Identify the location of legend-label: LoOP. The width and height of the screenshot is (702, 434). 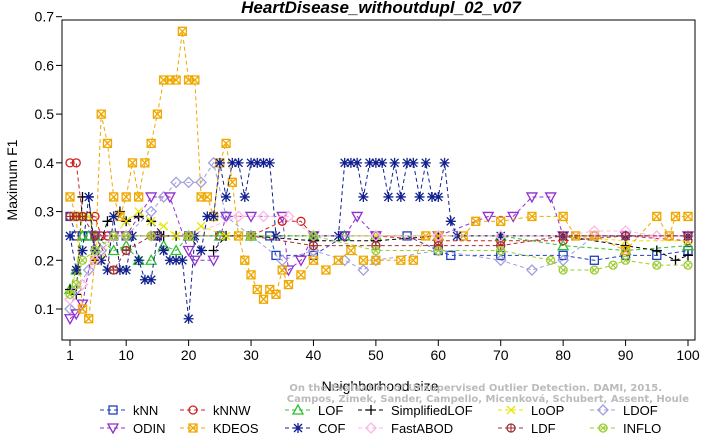
(547, 410).